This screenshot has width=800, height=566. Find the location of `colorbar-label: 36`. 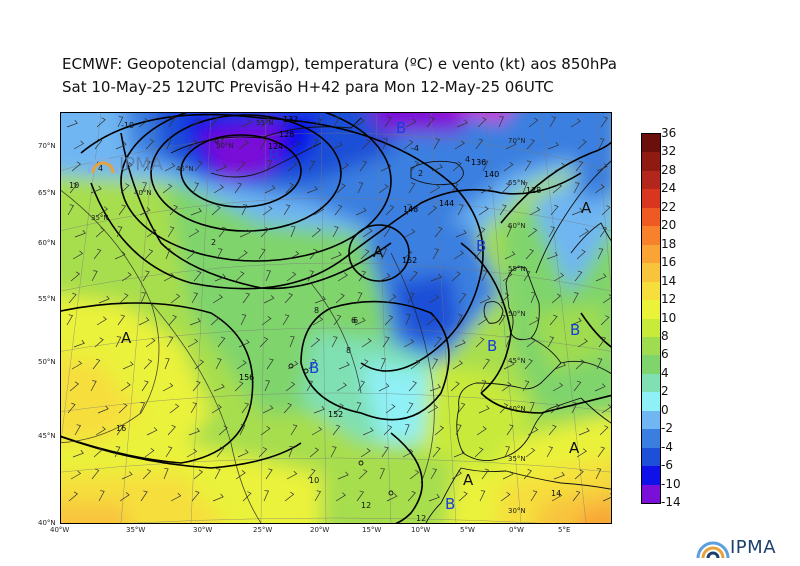

colorbar-label: 36 is located at coordinates (669, 133).